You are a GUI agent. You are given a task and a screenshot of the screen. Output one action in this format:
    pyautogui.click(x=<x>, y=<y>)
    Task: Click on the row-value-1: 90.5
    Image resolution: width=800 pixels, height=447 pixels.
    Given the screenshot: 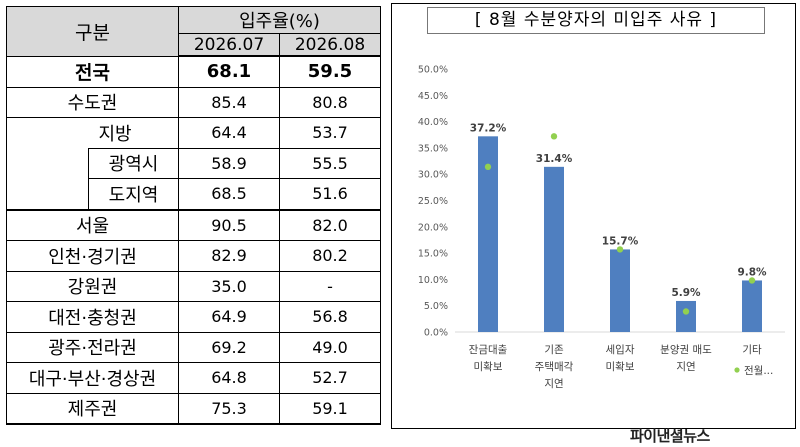 What is the action you would take?
    pyautogui.click(x=229, y=225)
    